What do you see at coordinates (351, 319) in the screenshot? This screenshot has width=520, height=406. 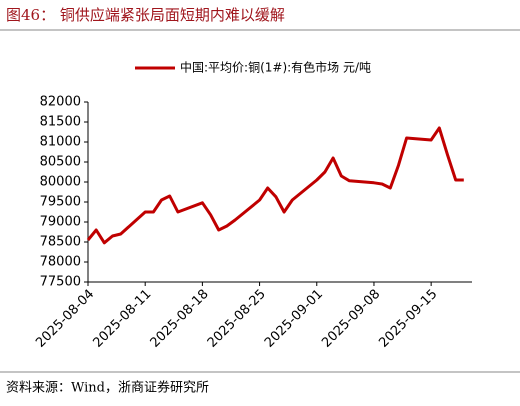 I see `x-tick-label: 2025-09-08` at bounding box center [351, 319].